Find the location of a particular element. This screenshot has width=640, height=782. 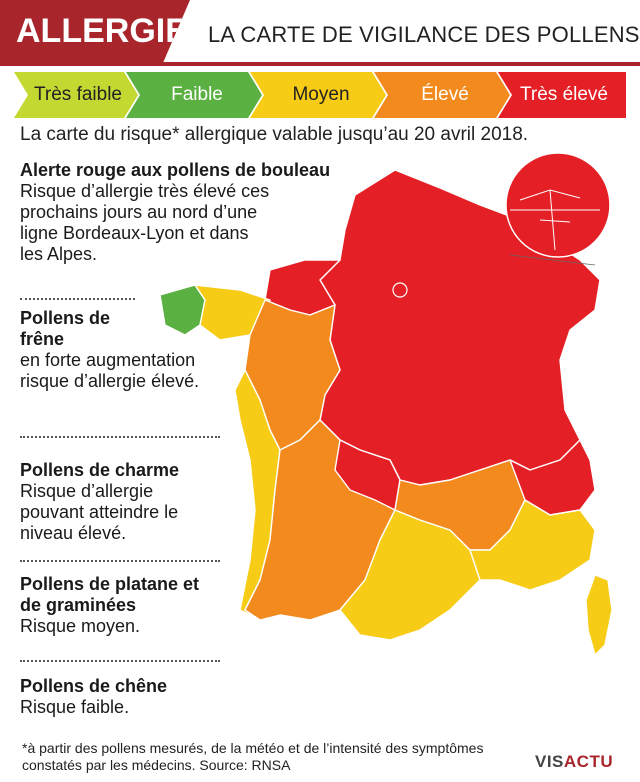

note-ash-title: Pollens de frêne is located at coordinates (65, 328).